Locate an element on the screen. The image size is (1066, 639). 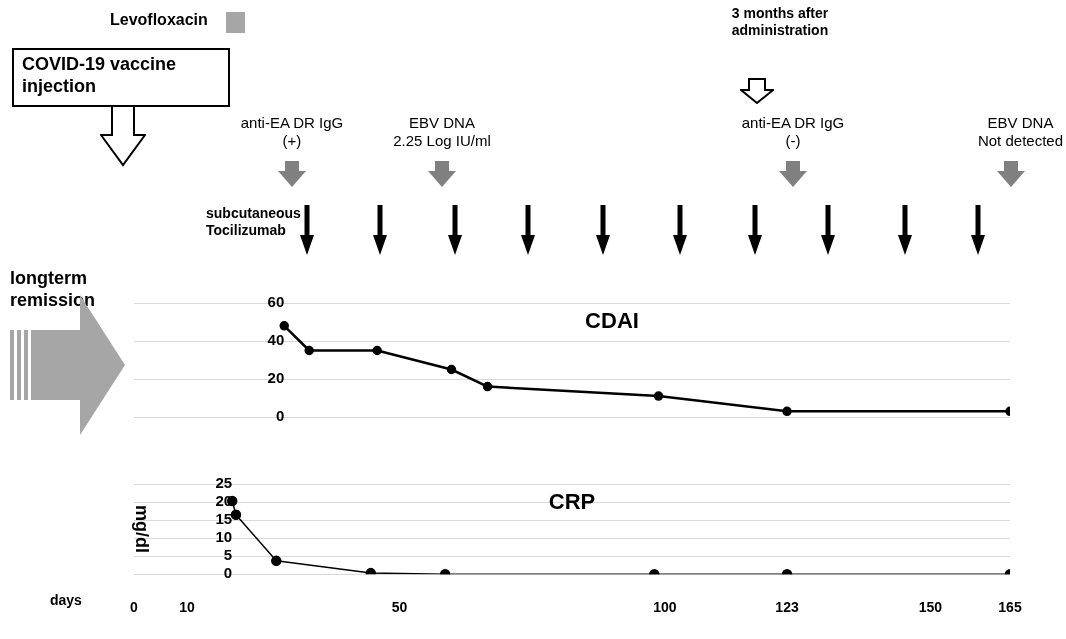
text: COVID-19 vaccine injection is located at coordinates (121, 78).